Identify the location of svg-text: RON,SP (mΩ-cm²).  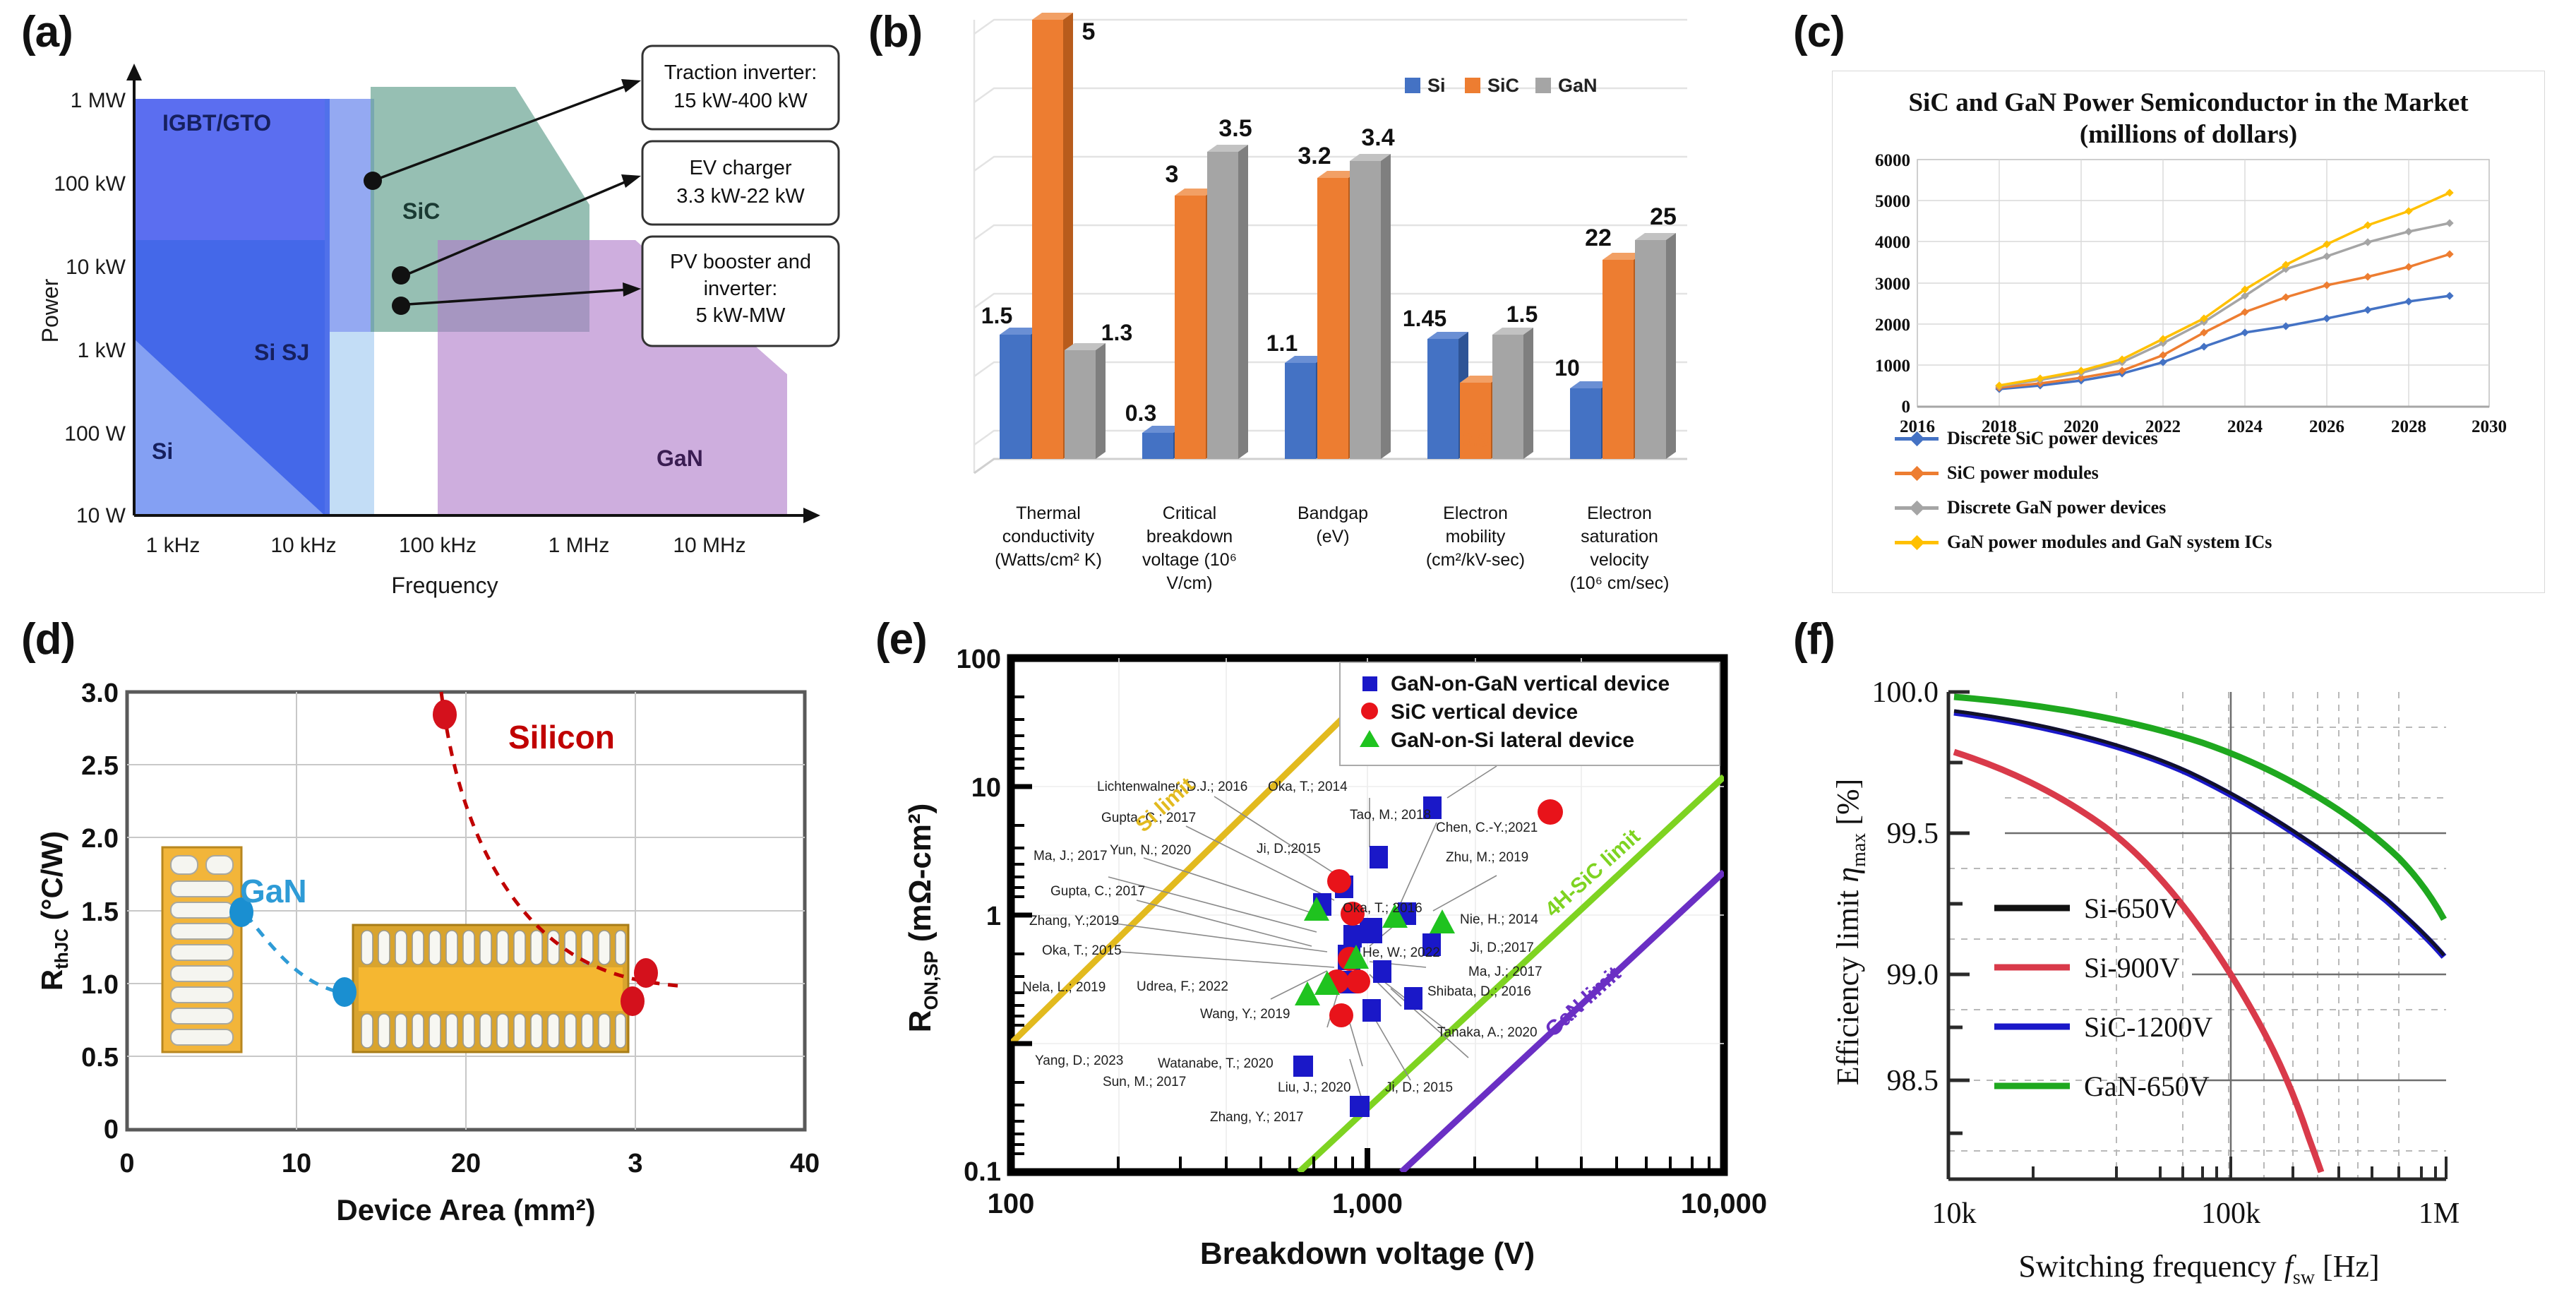
(922, 919).